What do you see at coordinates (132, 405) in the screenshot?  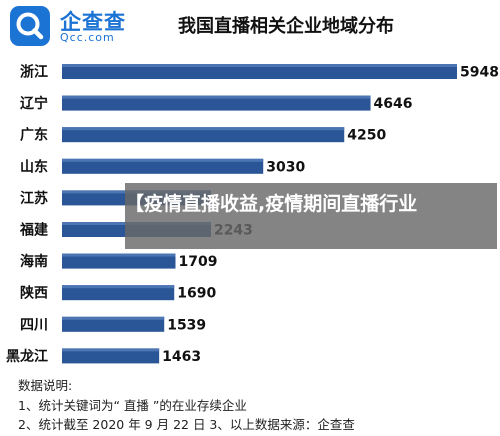 I see `notes-line-1: 1、统计关键词为“ 直播 ”的在业存续企业` at bounding box center [132, 405].